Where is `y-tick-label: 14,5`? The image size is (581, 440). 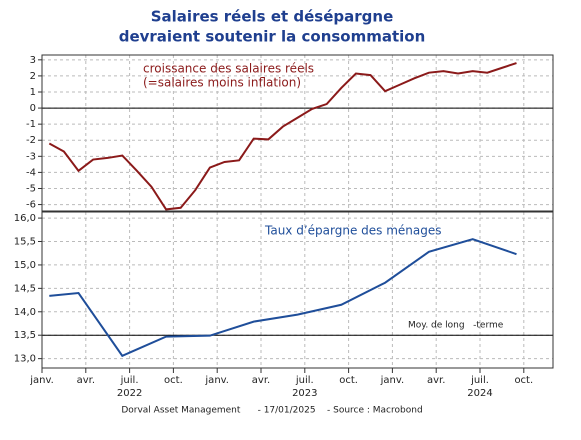
y-tick-label: 14,5 is located at coordinates (25, 288).